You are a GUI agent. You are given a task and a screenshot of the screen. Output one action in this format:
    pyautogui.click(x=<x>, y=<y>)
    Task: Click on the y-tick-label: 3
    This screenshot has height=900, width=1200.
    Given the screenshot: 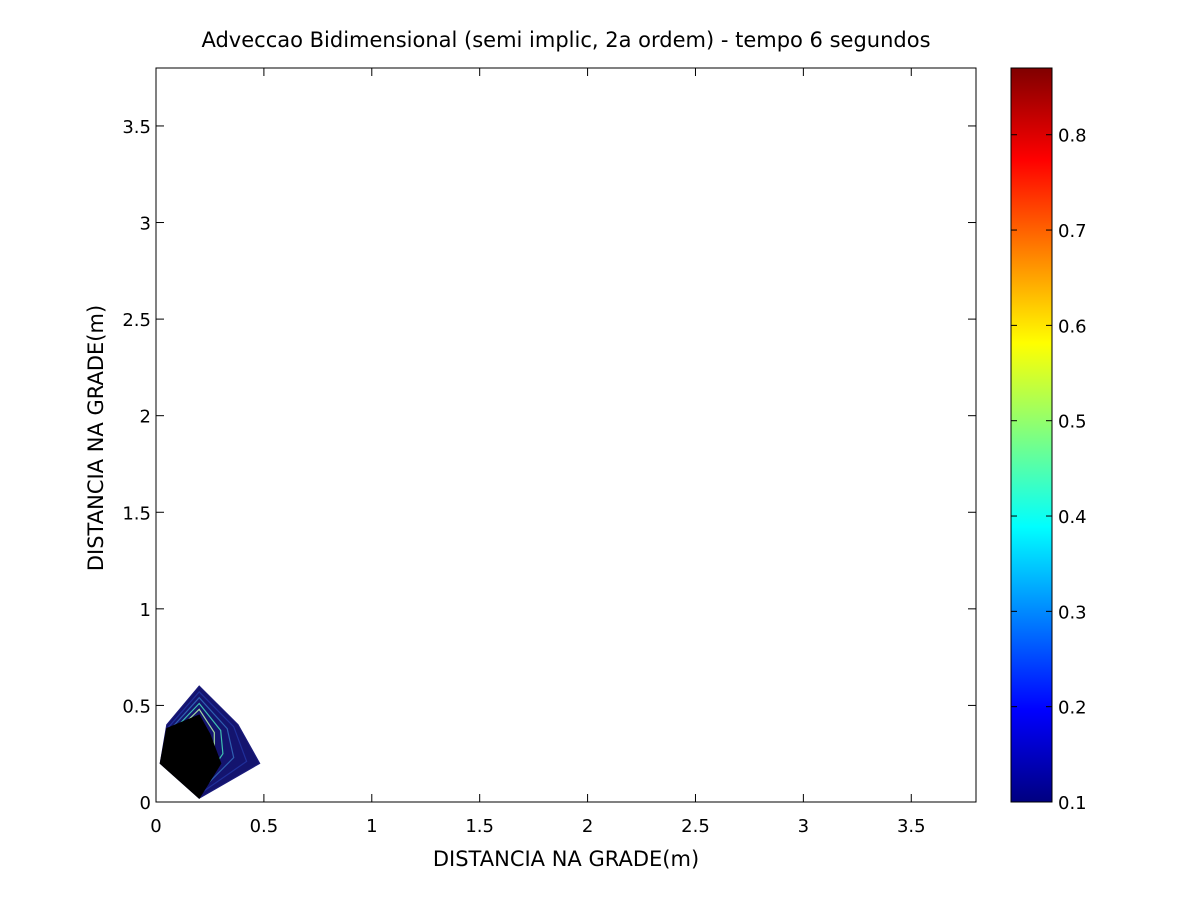 What is the action you would take?
    pyautogui.click(x=145, y=224)
    